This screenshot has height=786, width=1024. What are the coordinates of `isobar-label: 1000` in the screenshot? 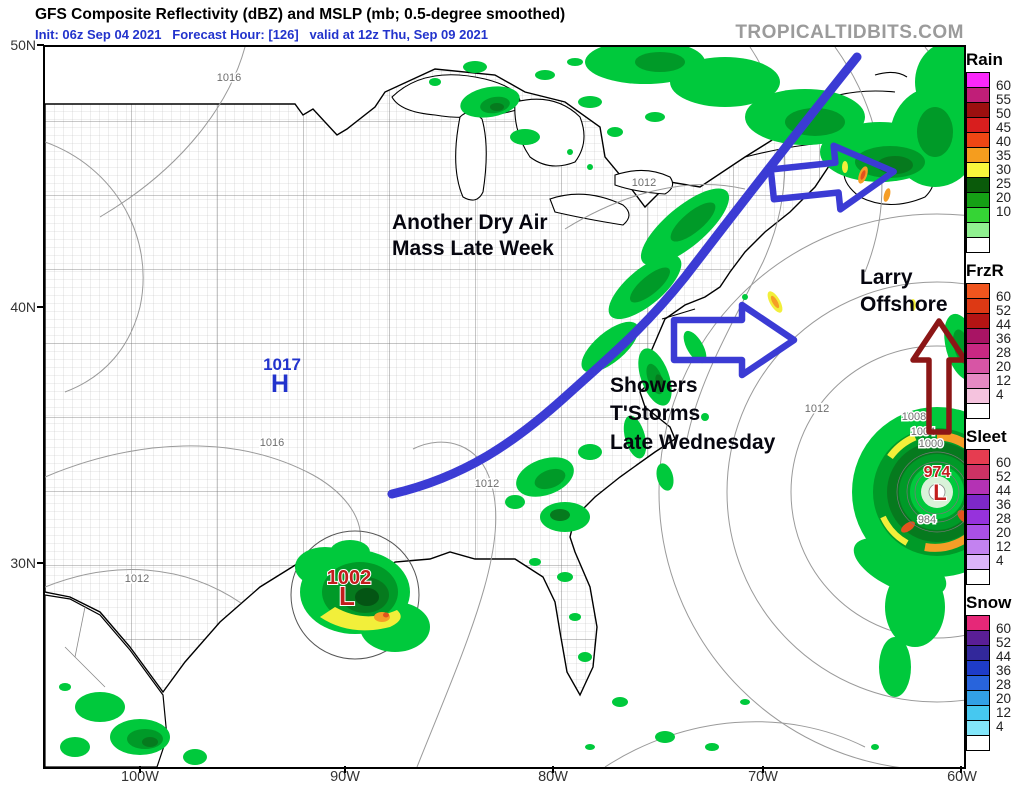 It's located at (931, 444).